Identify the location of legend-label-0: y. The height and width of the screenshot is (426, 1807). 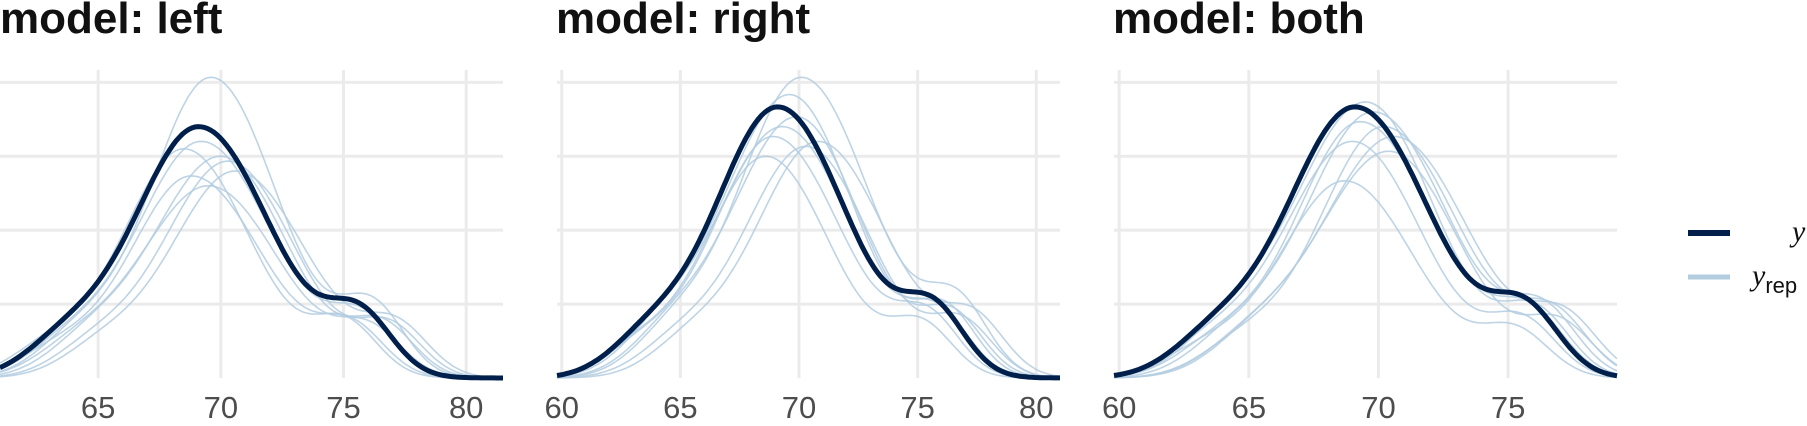
(1797, 231).